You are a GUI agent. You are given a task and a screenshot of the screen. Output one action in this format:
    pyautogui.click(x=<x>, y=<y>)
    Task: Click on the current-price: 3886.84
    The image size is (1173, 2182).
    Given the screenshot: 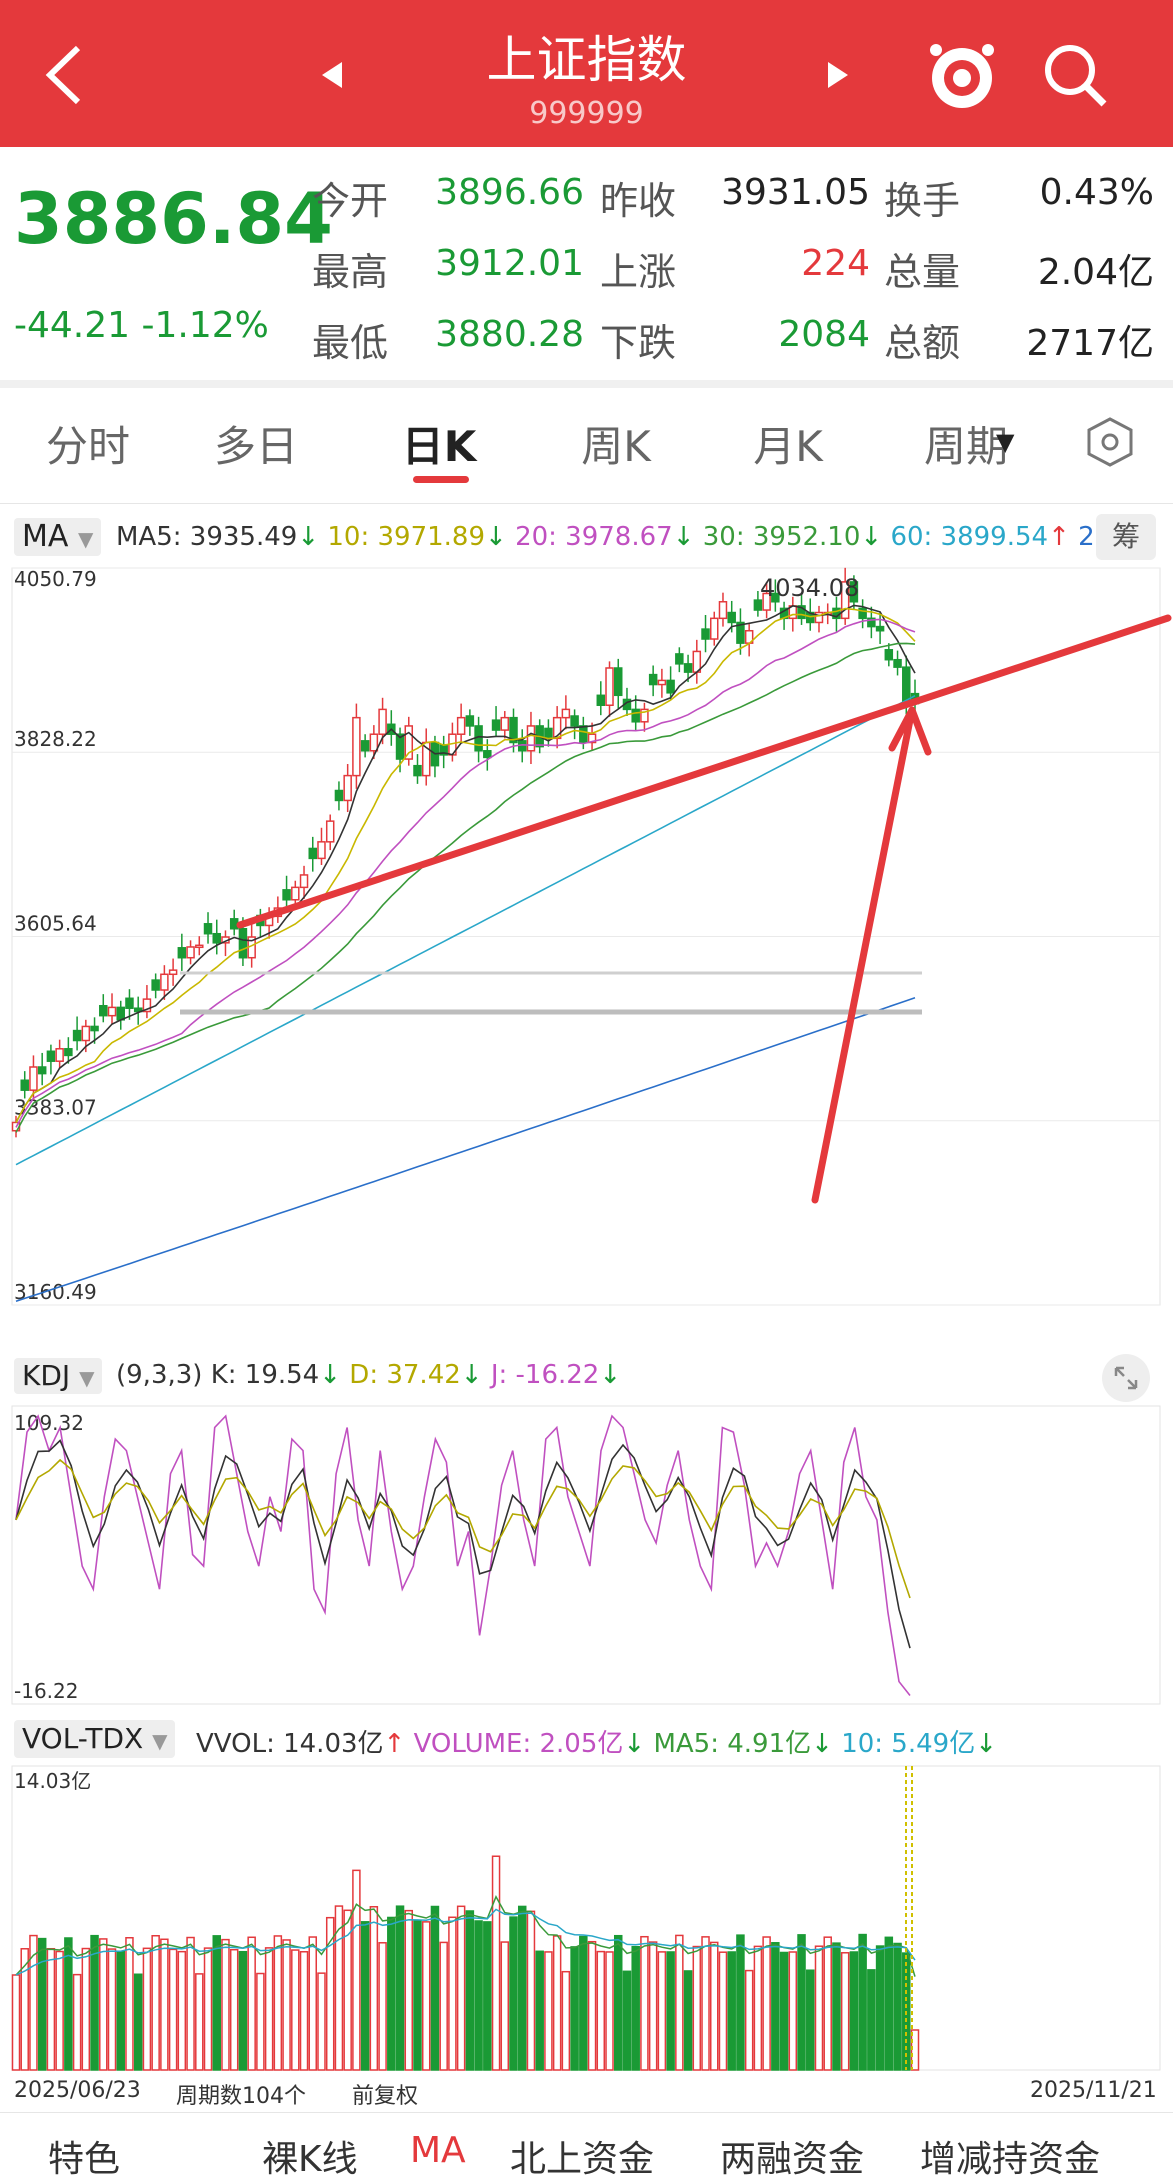 What is the action you would take?
    pyautogui.click(x=173, y=219)
    